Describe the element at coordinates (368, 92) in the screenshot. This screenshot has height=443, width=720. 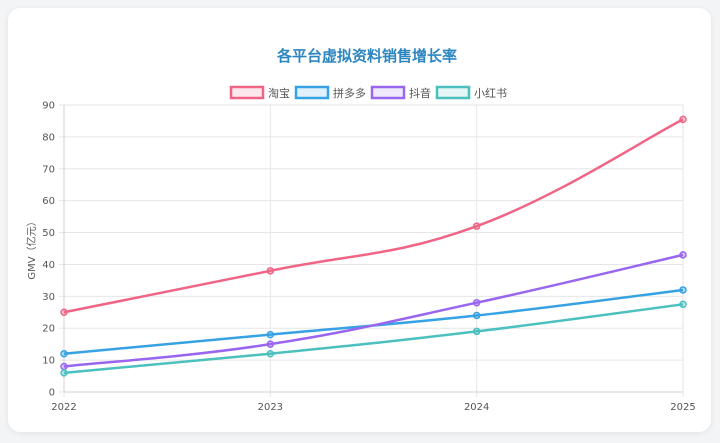
I see `legend: 淘宝 拼多多 抖音 小红书` at that location.